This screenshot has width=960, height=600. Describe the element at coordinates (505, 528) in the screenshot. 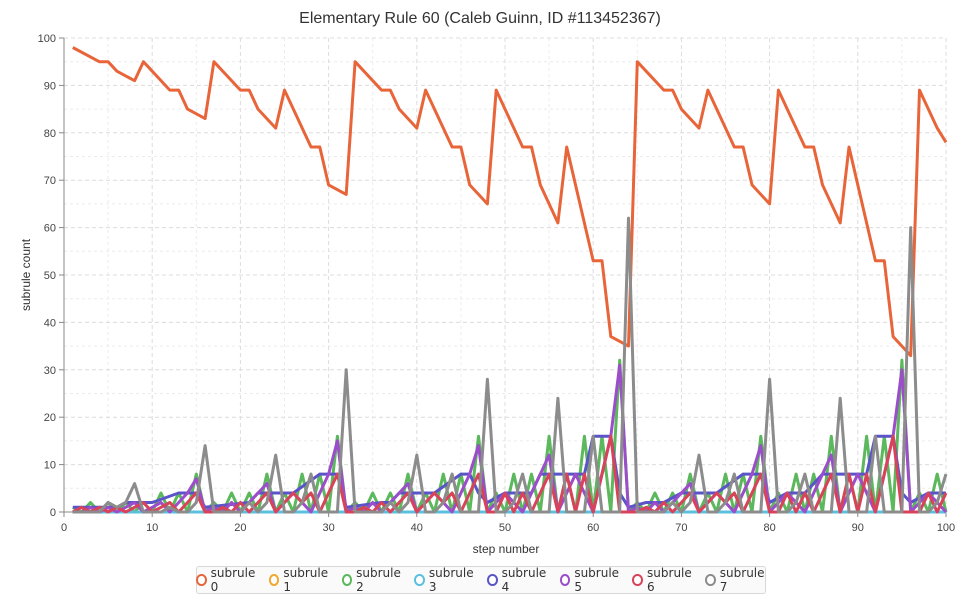

I see `x-tick-label: 50` at that location.